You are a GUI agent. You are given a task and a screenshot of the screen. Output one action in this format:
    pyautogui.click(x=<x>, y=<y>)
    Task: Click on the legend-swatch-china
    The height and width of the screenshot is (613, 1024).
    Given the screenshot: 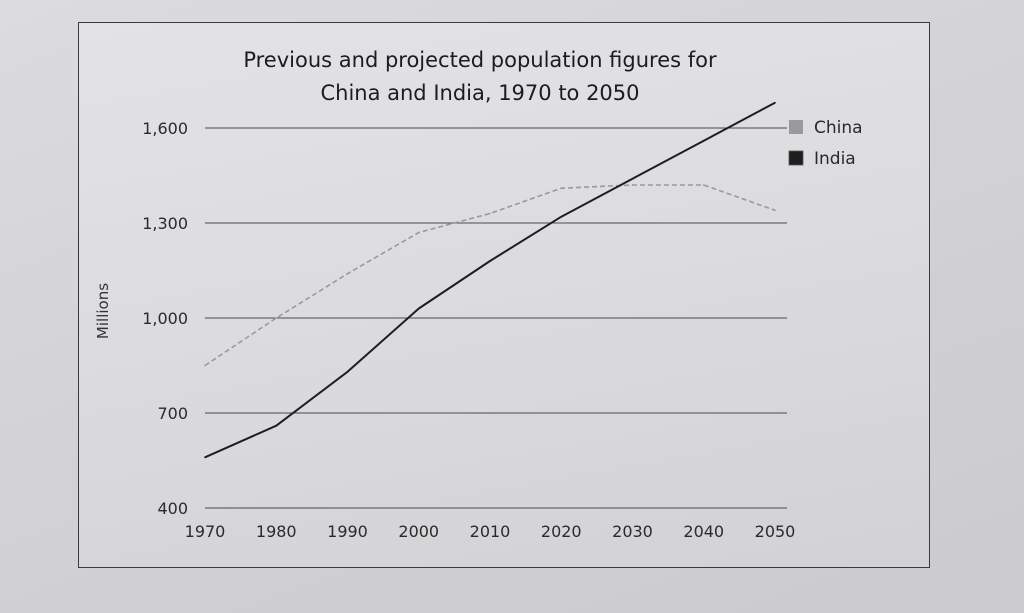 What is the action you would take?
    pyautogui.click(x=796, y=127)
    